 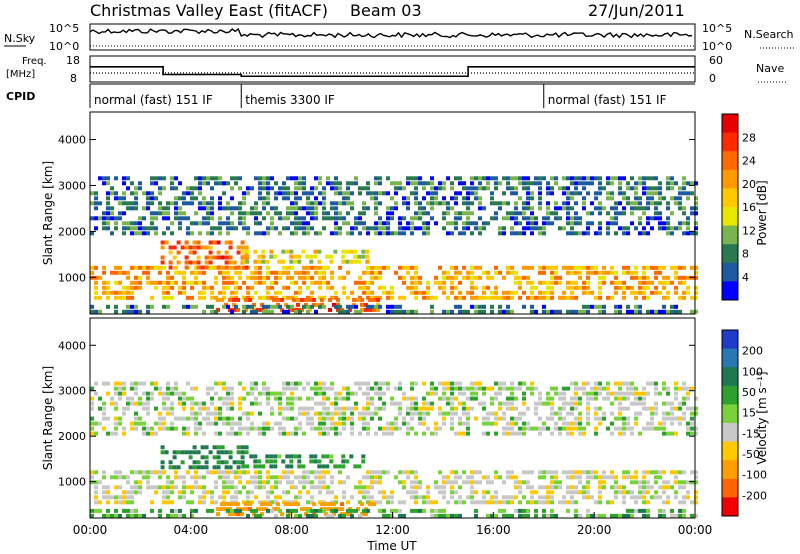 What do you see at coordinates (730, 207) in the screenshot?
I see `colorbar-frame` at bounding box center [730, 207].